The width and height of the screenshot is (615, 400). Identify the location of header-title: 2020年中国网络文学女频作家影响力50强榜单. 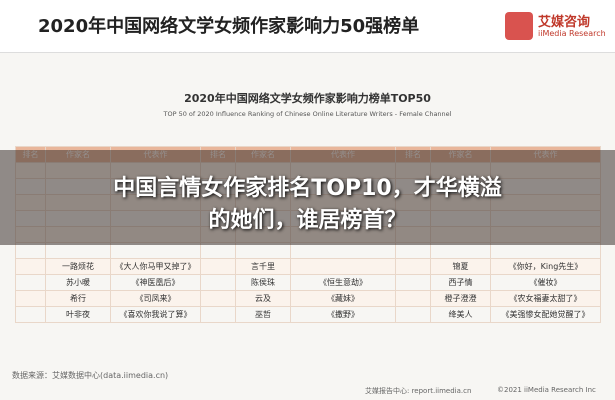
(229, 26).